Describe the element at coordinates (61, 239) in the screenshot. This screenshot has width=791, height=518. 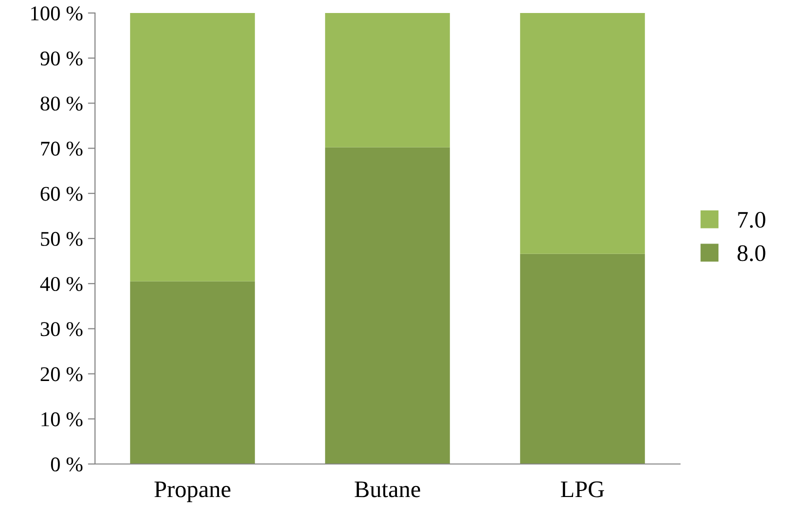
I see `y-tick-label: 50 %` at that location.